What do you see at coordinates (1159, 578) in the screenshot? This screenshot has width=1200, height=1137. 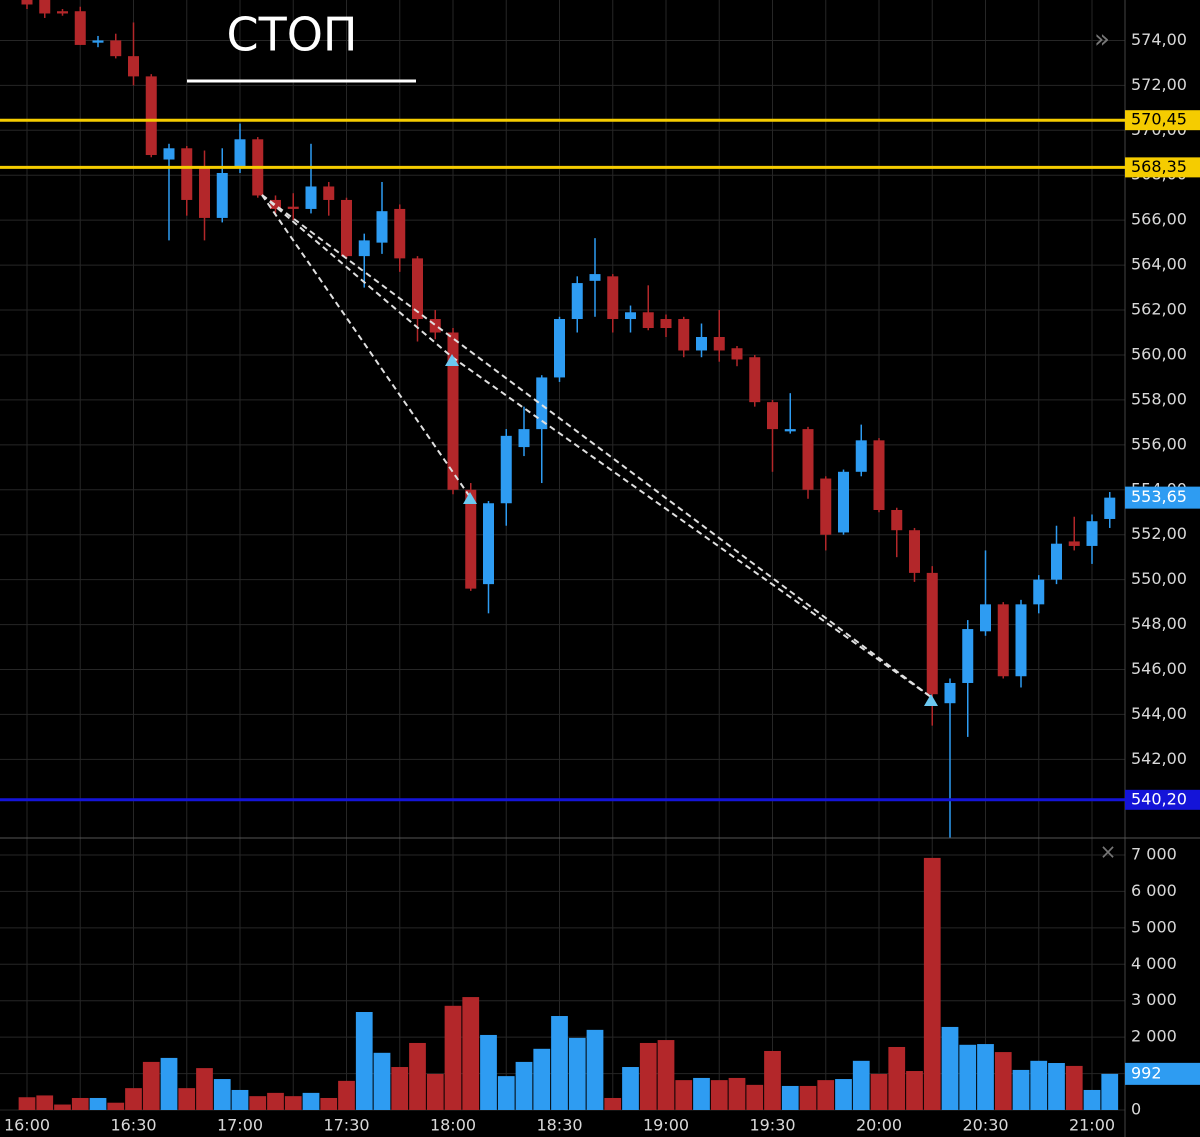 I see `y-tick-label: 550,00` at bounding box center [1159, 578].